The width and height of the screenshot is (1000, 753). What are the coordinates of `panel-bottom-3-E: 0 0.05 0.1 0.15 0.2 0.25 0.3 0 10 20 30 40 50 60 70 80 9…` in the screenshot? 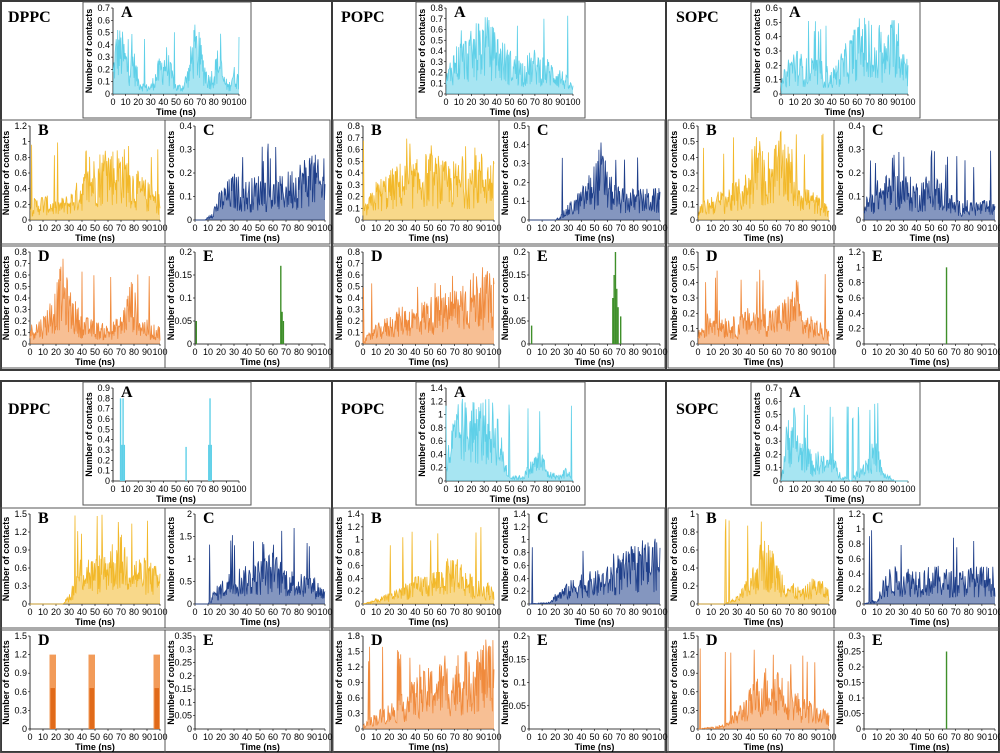 It's located at (916, 691).